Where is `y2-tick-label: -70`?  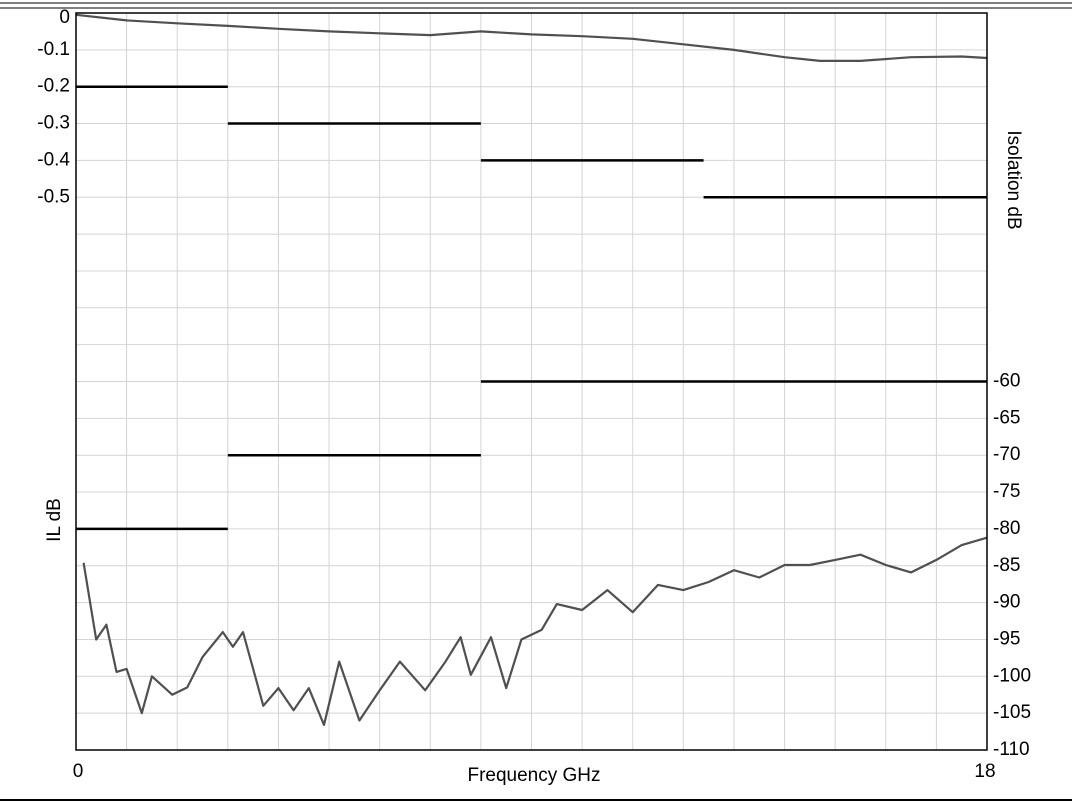
y2-tick-label: -70 is located at coordinates (1006, 454).